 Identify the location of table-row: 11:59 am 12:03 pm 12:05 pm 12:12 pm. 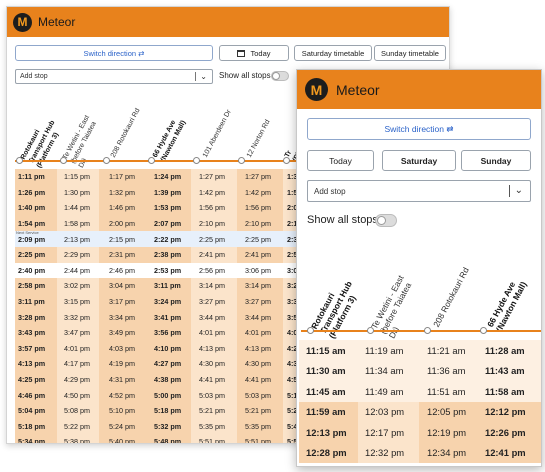
(420, 411).